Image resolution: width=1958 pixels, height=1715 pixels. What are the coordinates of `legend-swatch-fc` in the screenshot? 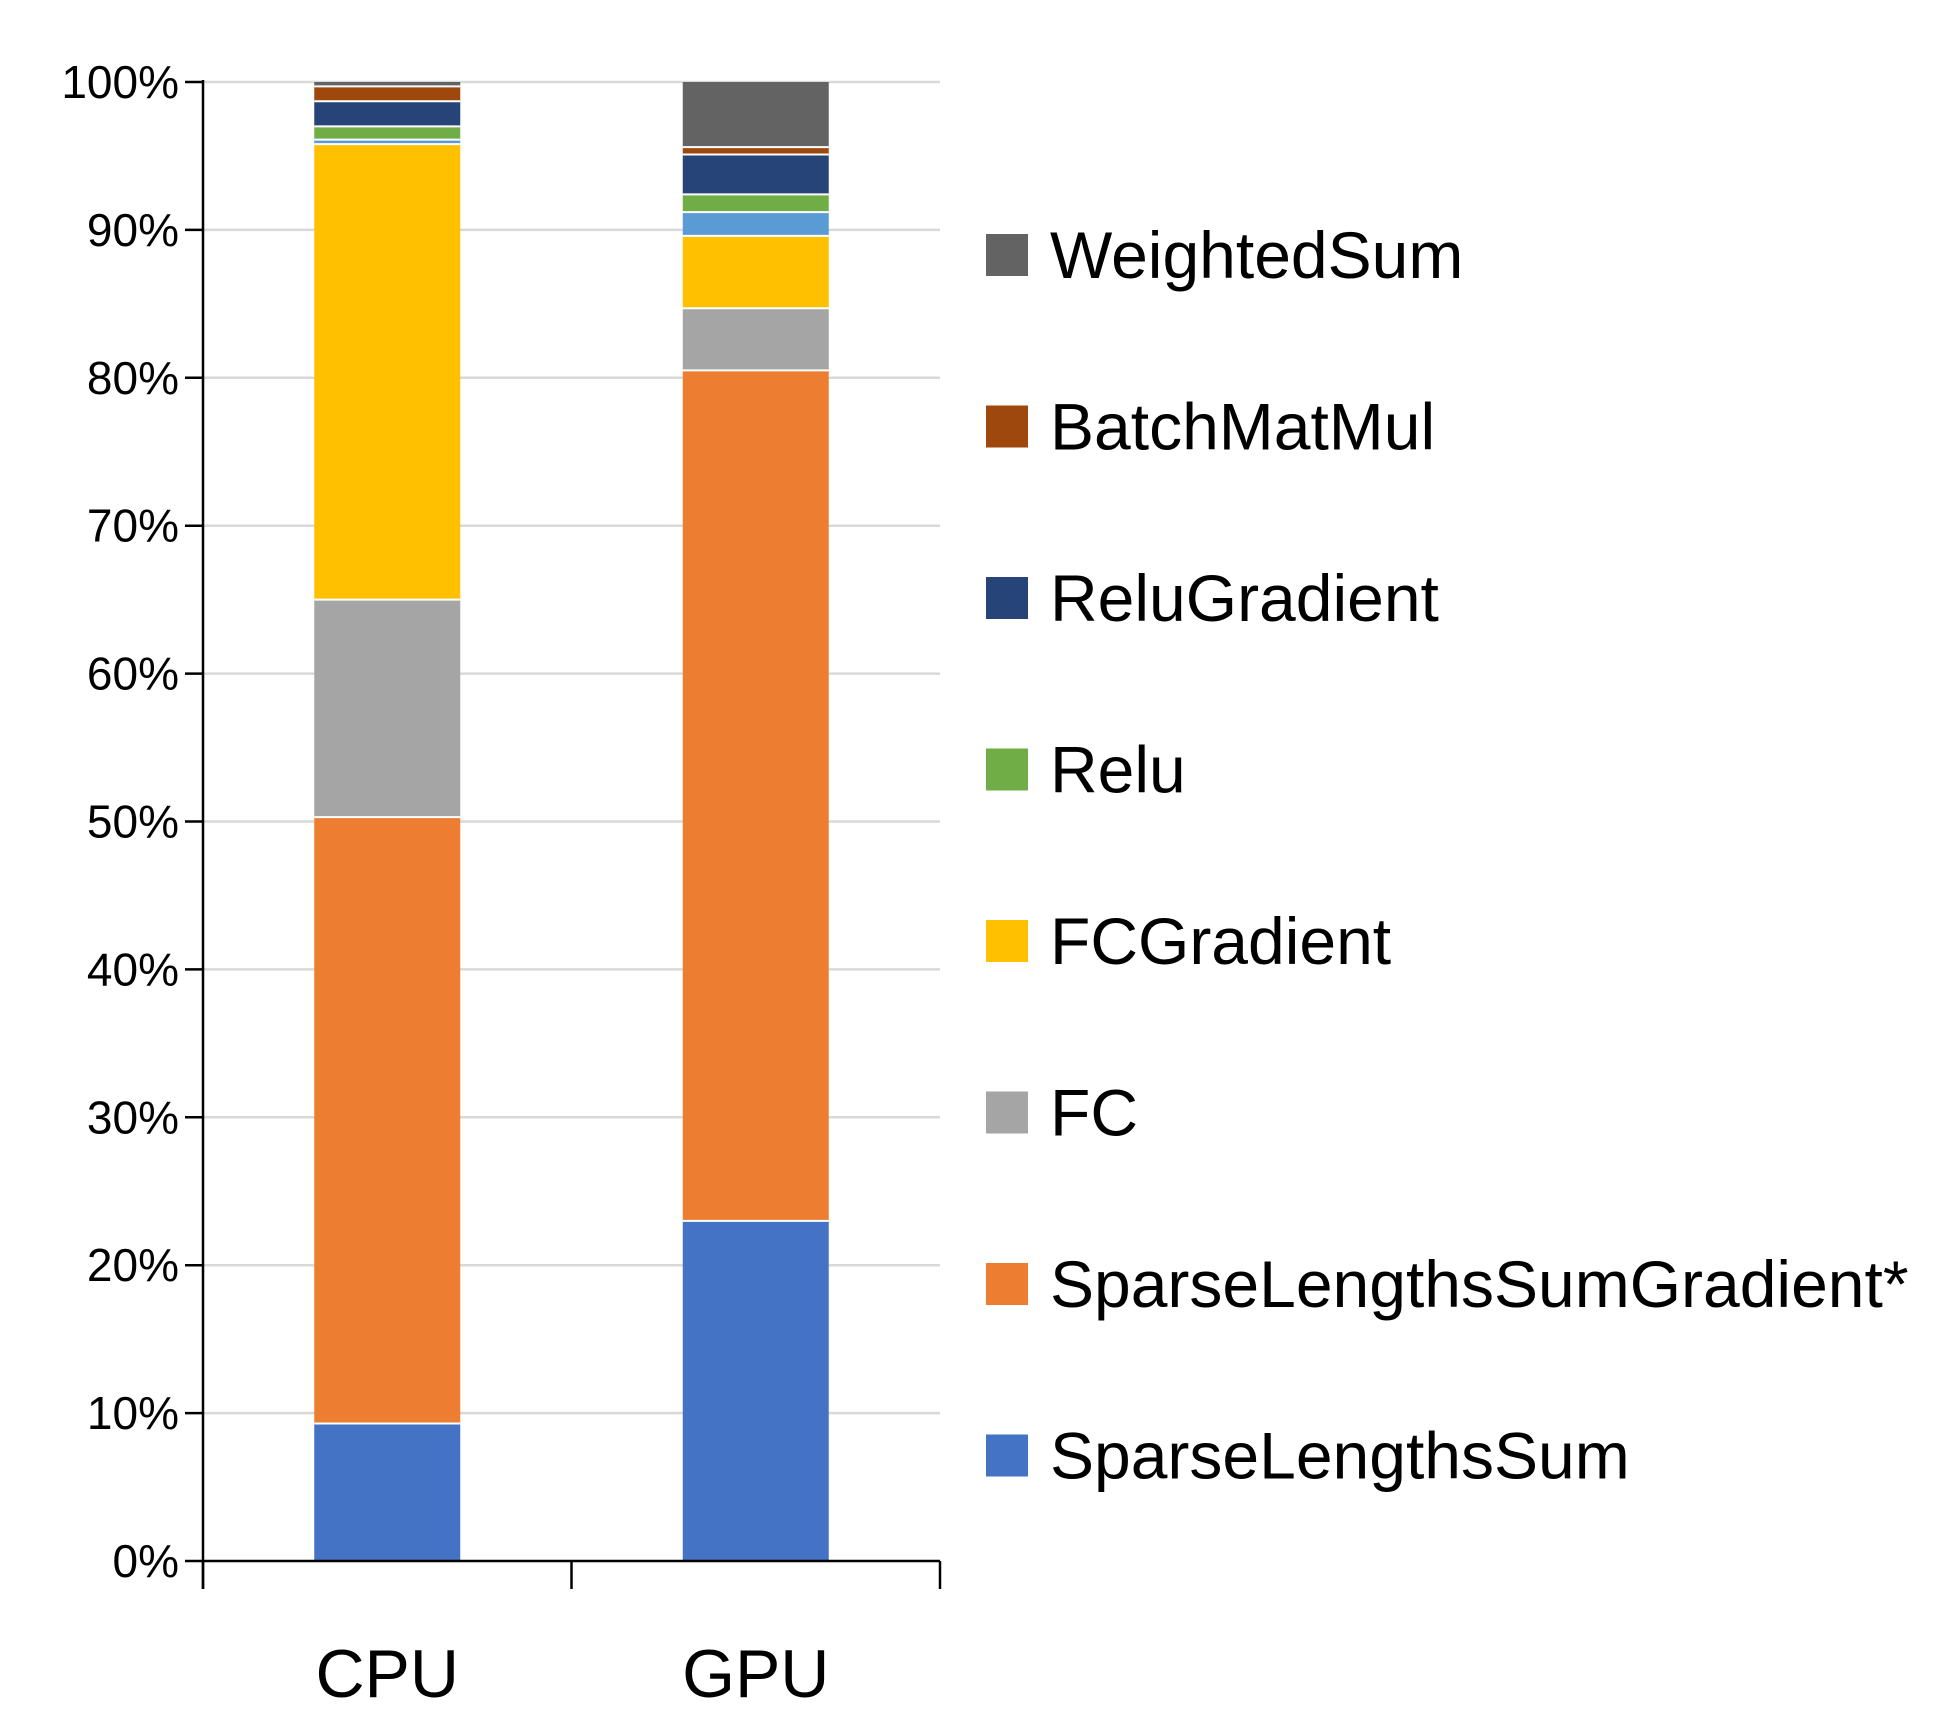 It's located at (1007, 1112).